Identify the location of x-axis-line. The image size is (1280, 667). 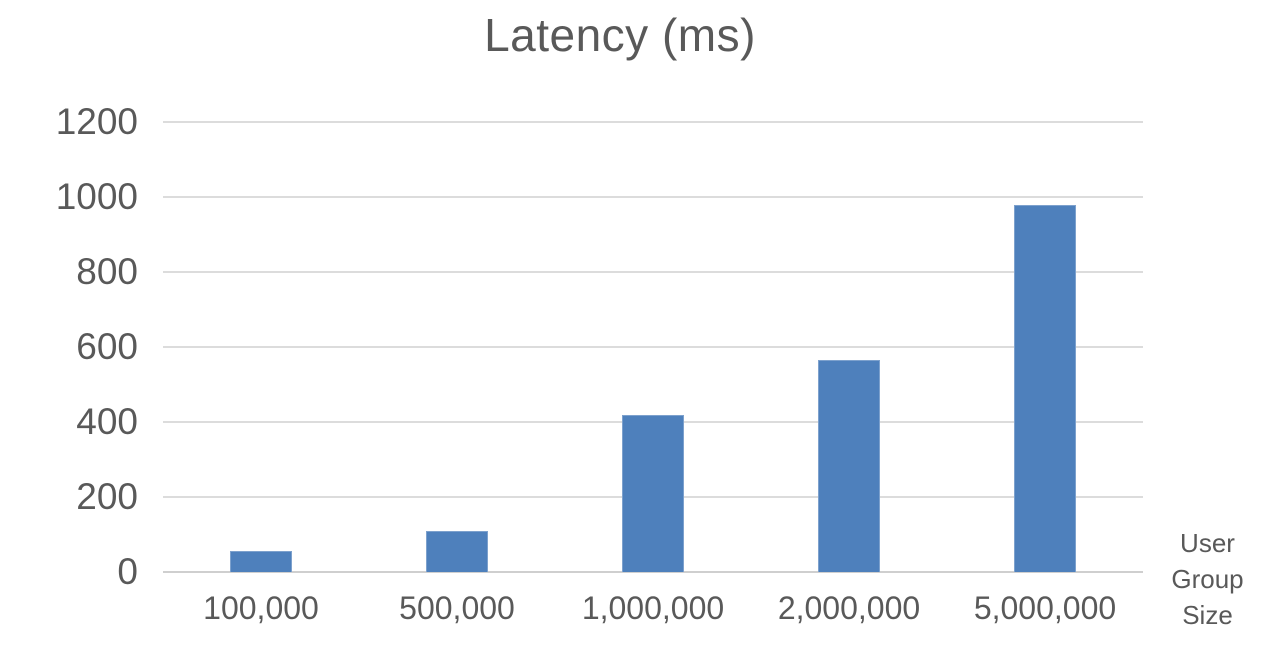
(653, 572).